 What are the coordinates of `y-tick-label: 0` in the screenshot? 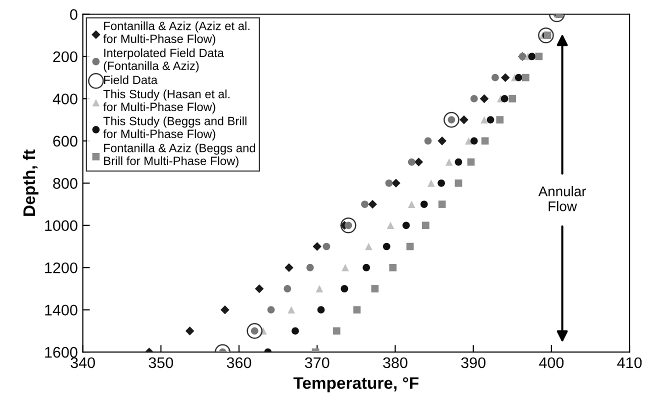 It's located at (74, 14).